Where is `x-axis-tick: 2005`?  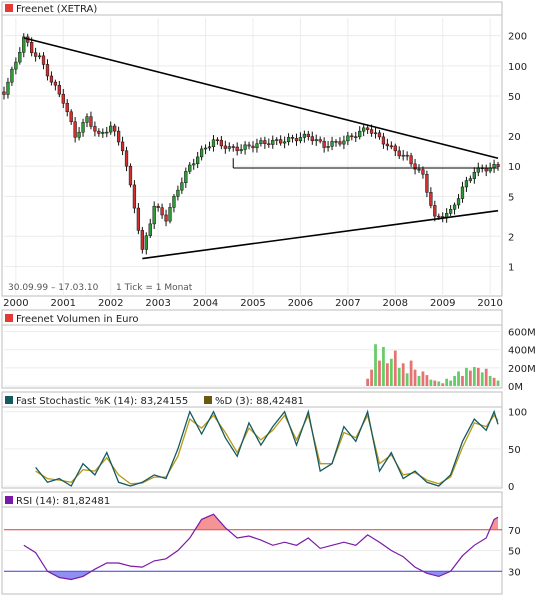 x-axis-tick: 2005 is located at coordinates (252, 303).